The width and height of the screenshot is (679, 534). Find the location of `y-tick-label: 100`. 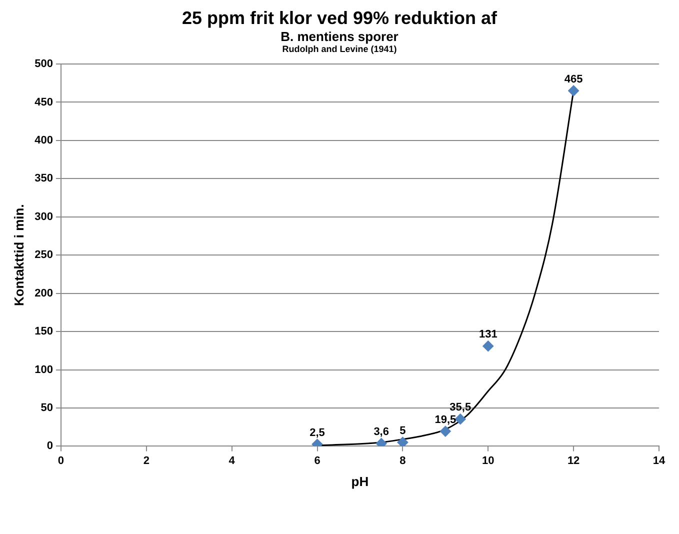

y-tick-label: 100 is located at coordinates (43, 370).